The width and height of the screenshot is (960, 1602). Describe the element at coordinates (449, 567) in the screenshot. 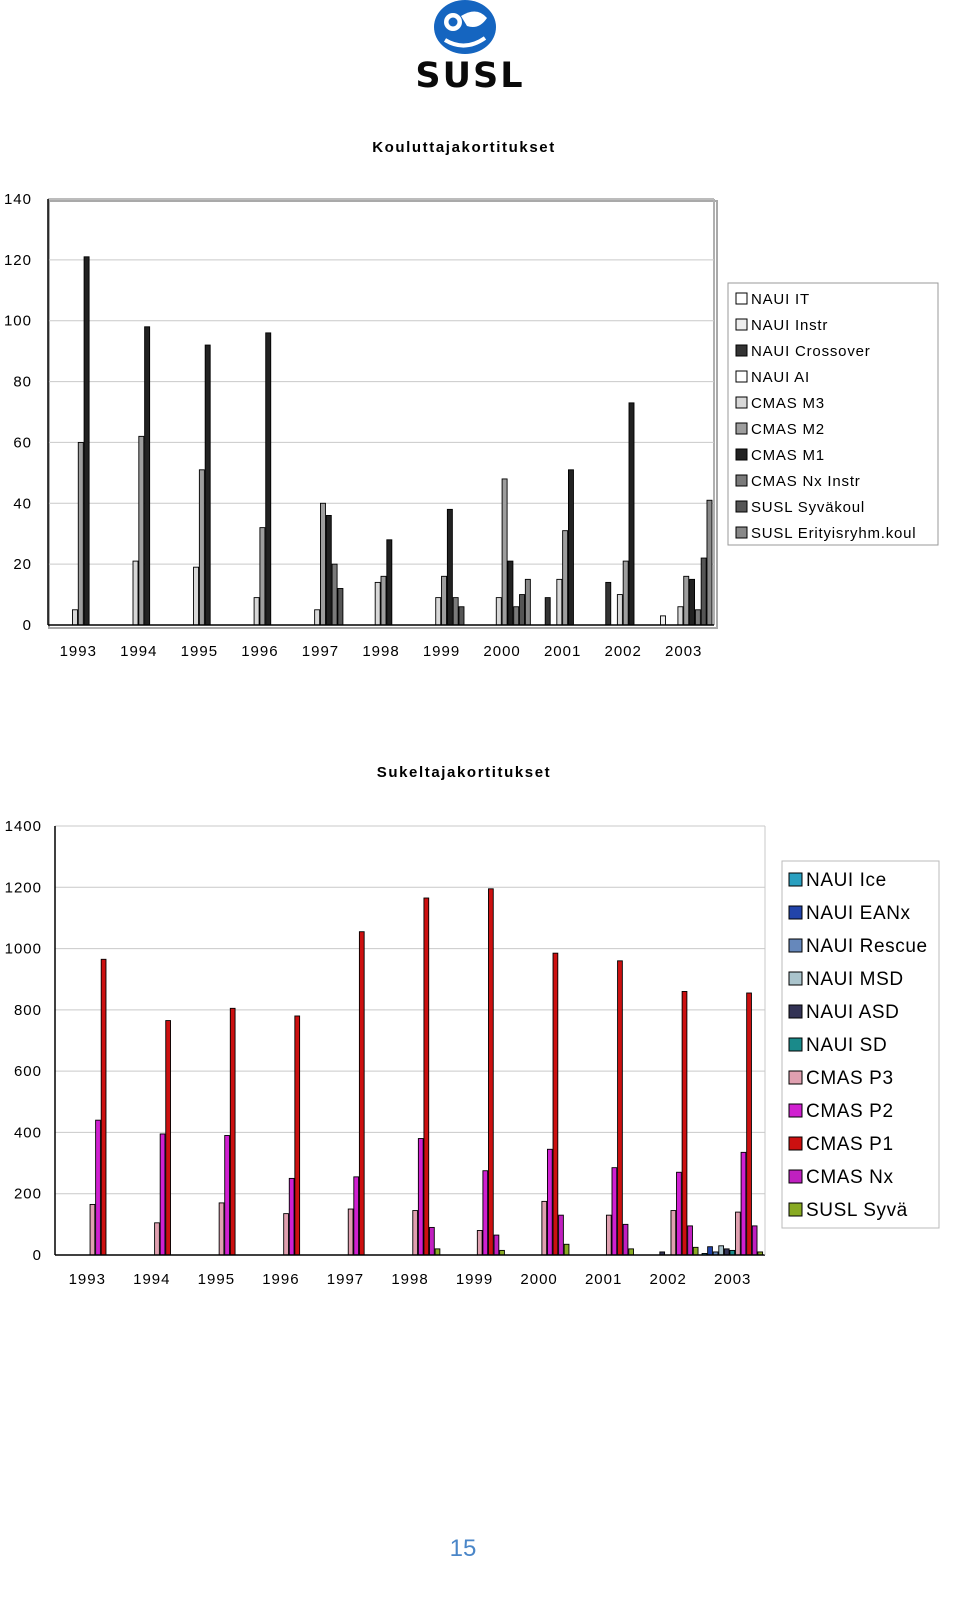

I see `bar-cmas-m1-1999` at that location.